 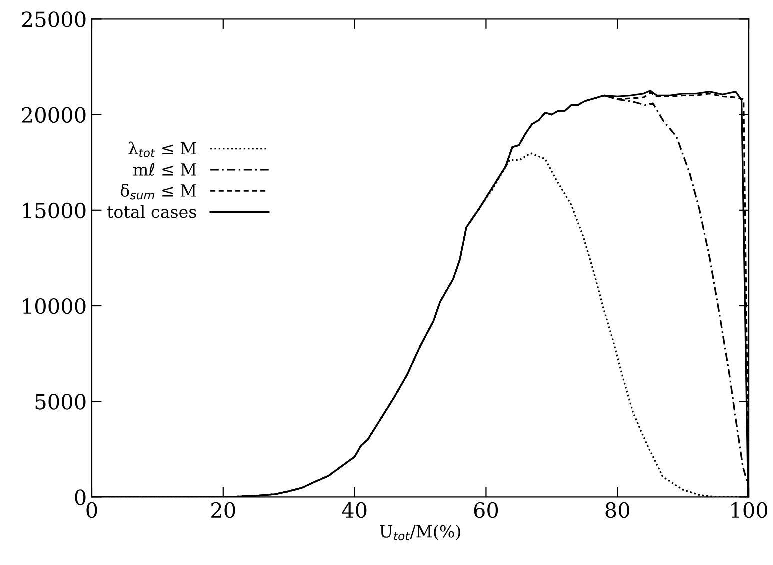 What do you see at coordinates (54, 306) in the screenshot?
I see `y-tick-label: 10000` at bounding box center [54, 306].